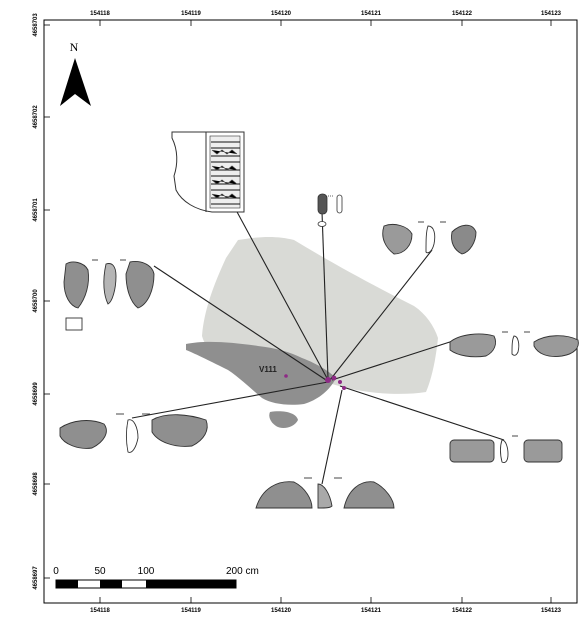 Image resolution: width=585 pixels, height=617 pixels. Describe the element at coordinates (47, 301) in the screenshot. I see `left-axis` at that location.